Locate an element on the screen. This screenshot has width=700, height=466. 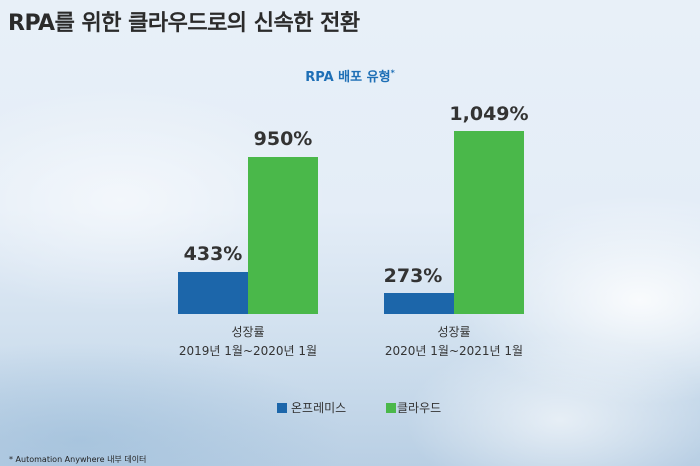
bar-cloud-2019 is located at coordinates (283, 235).